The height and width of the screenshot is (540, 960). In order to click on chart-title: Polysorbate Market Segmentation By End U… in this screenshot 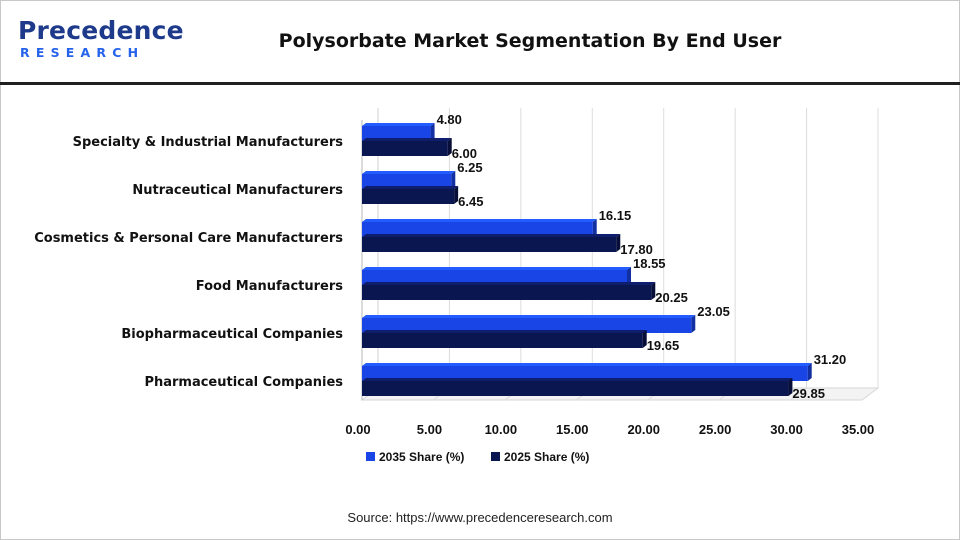, I will do `click(530, 41)`.